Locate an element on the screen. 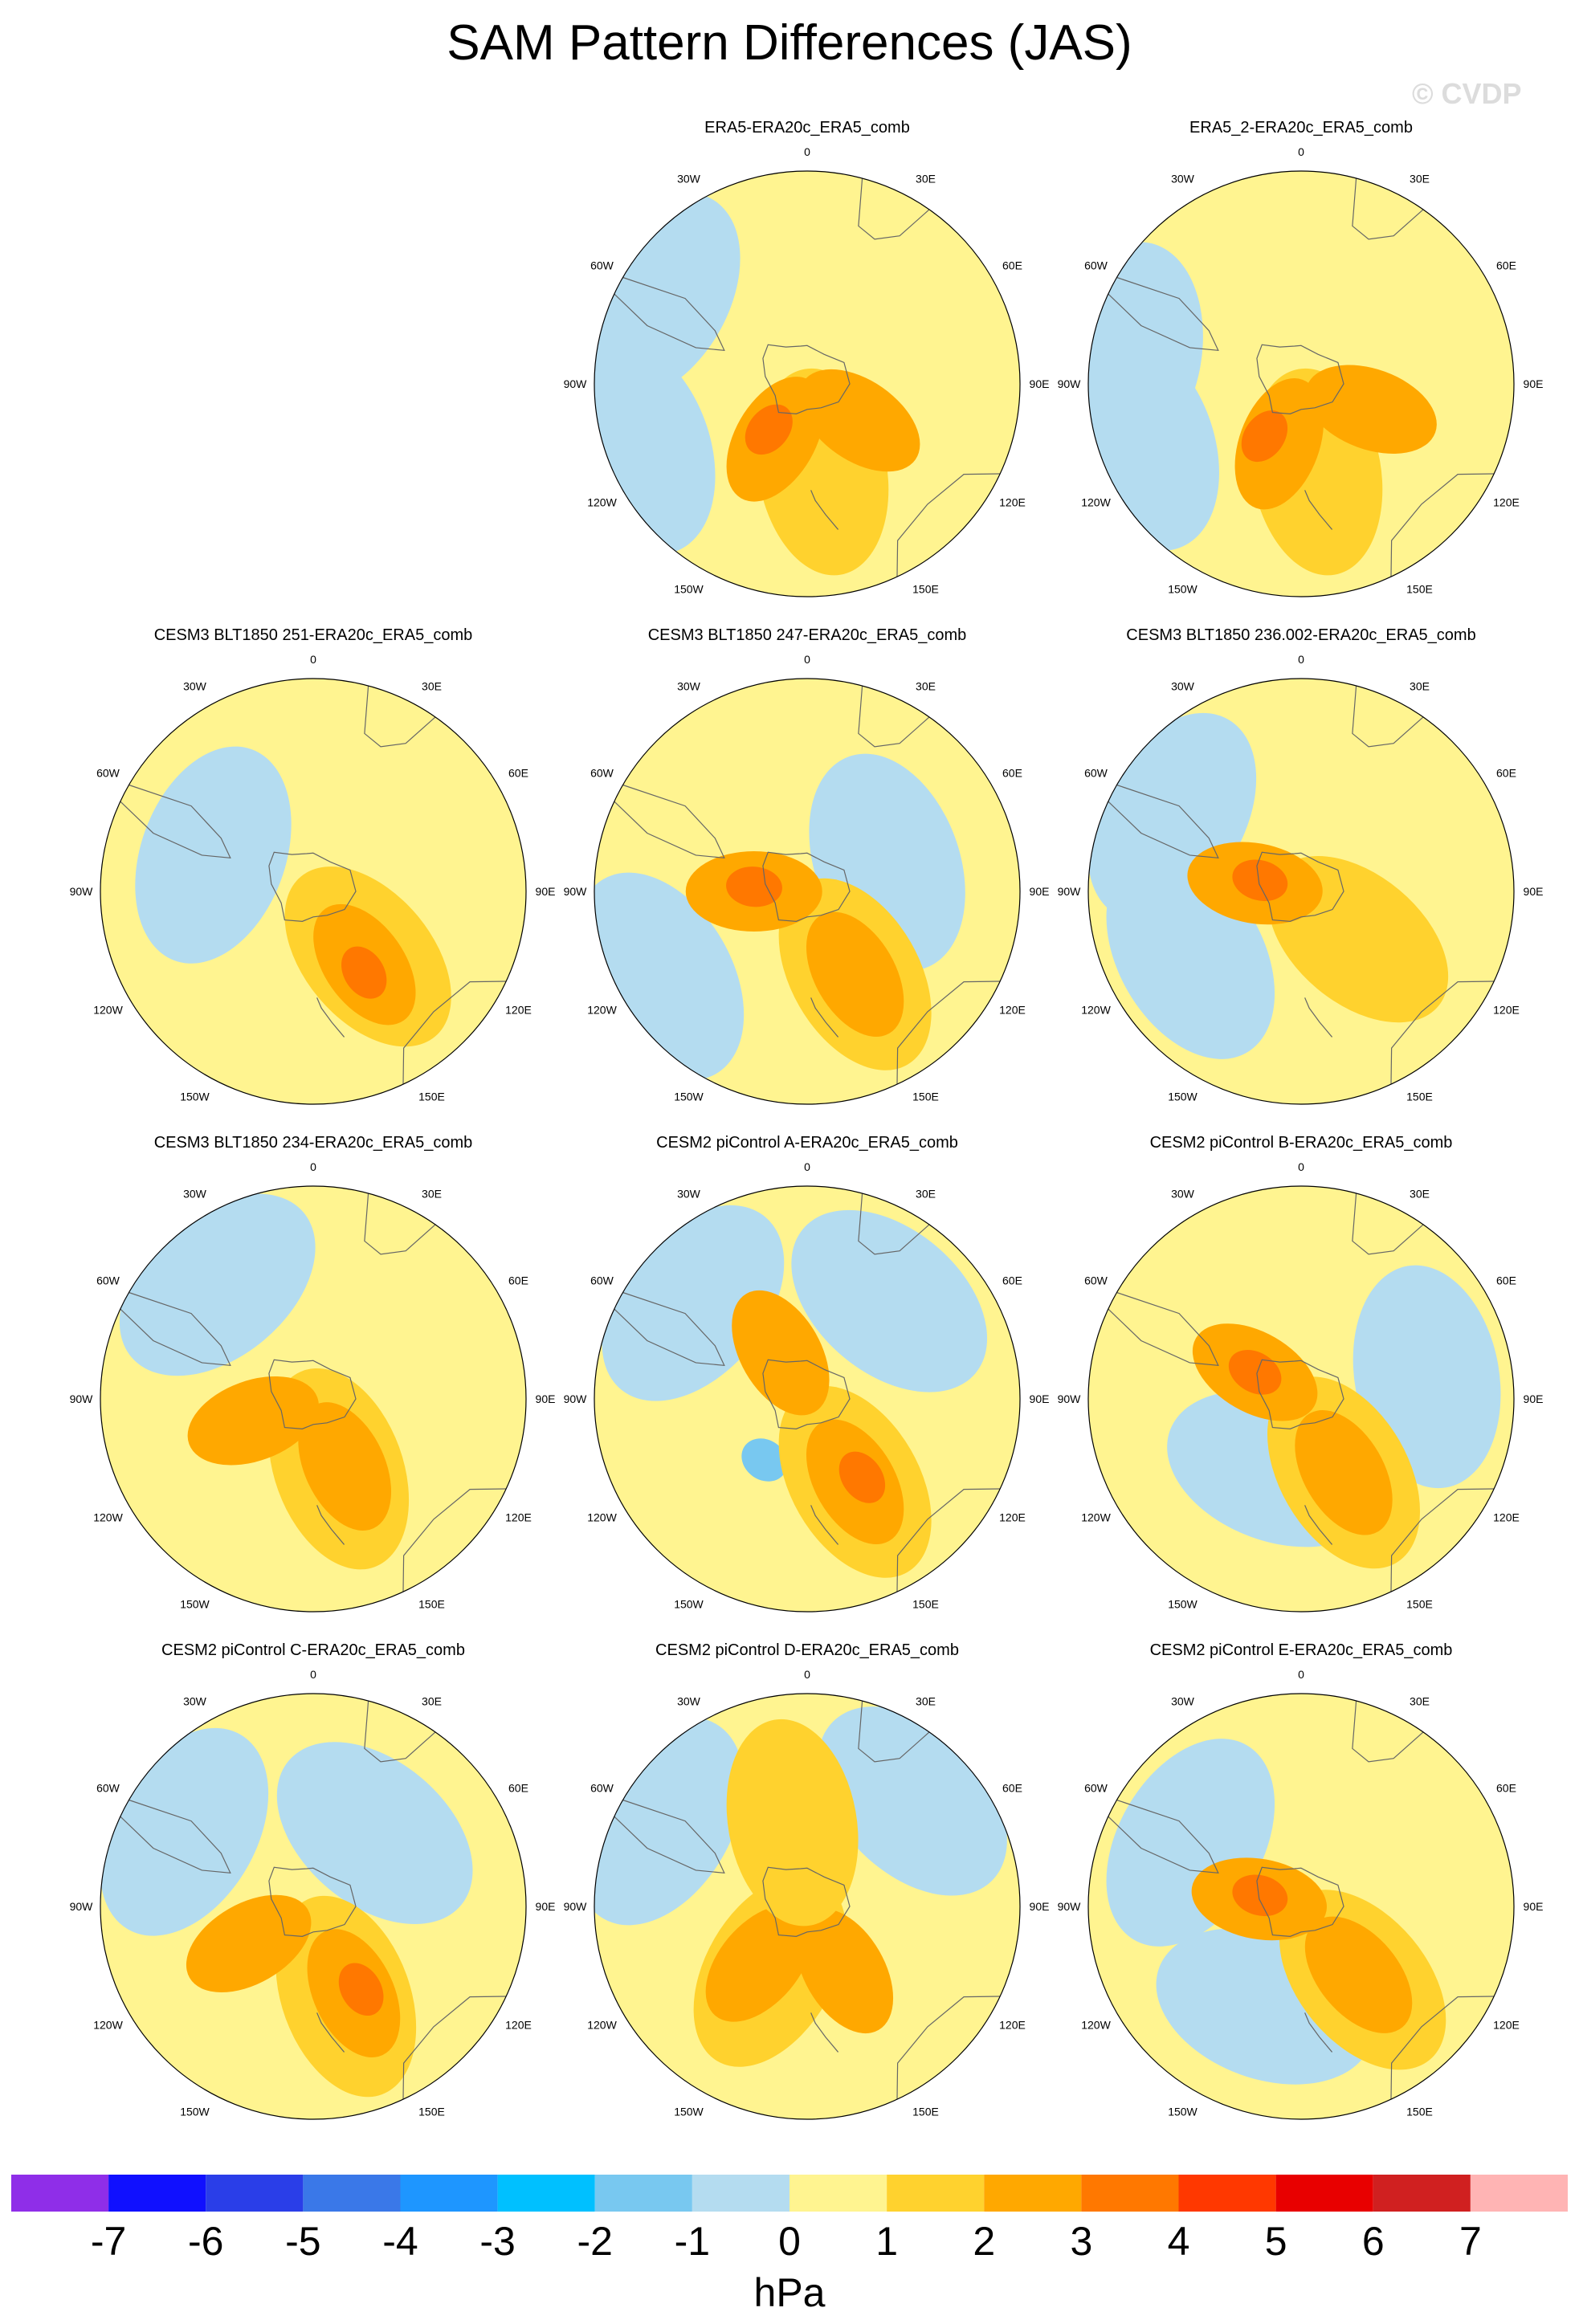  longitude-label: 60E is located at coordinates (518, 1281).